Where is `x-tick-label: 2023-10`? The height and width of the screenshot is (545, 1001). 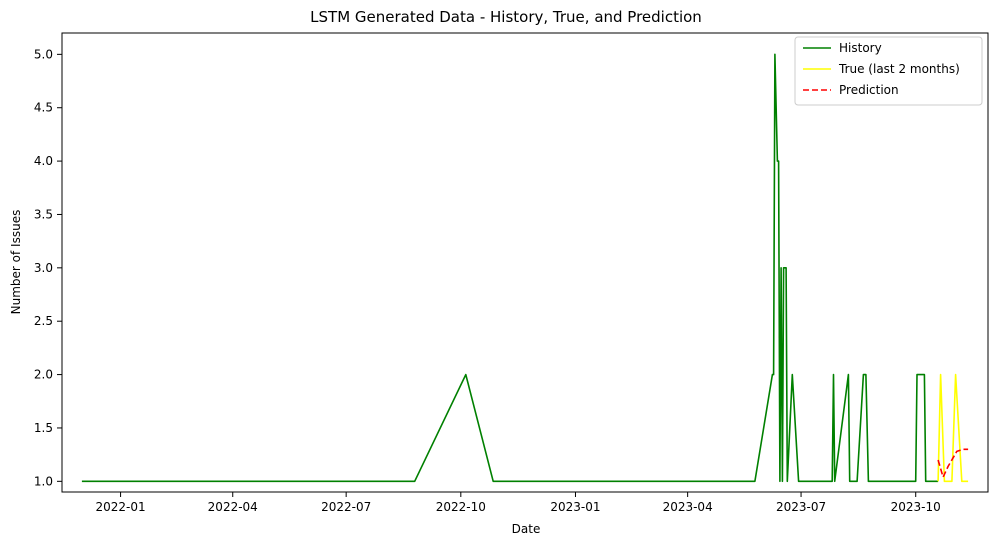 x-tick-label: 2023-10 is located at coordinates (916, 507).